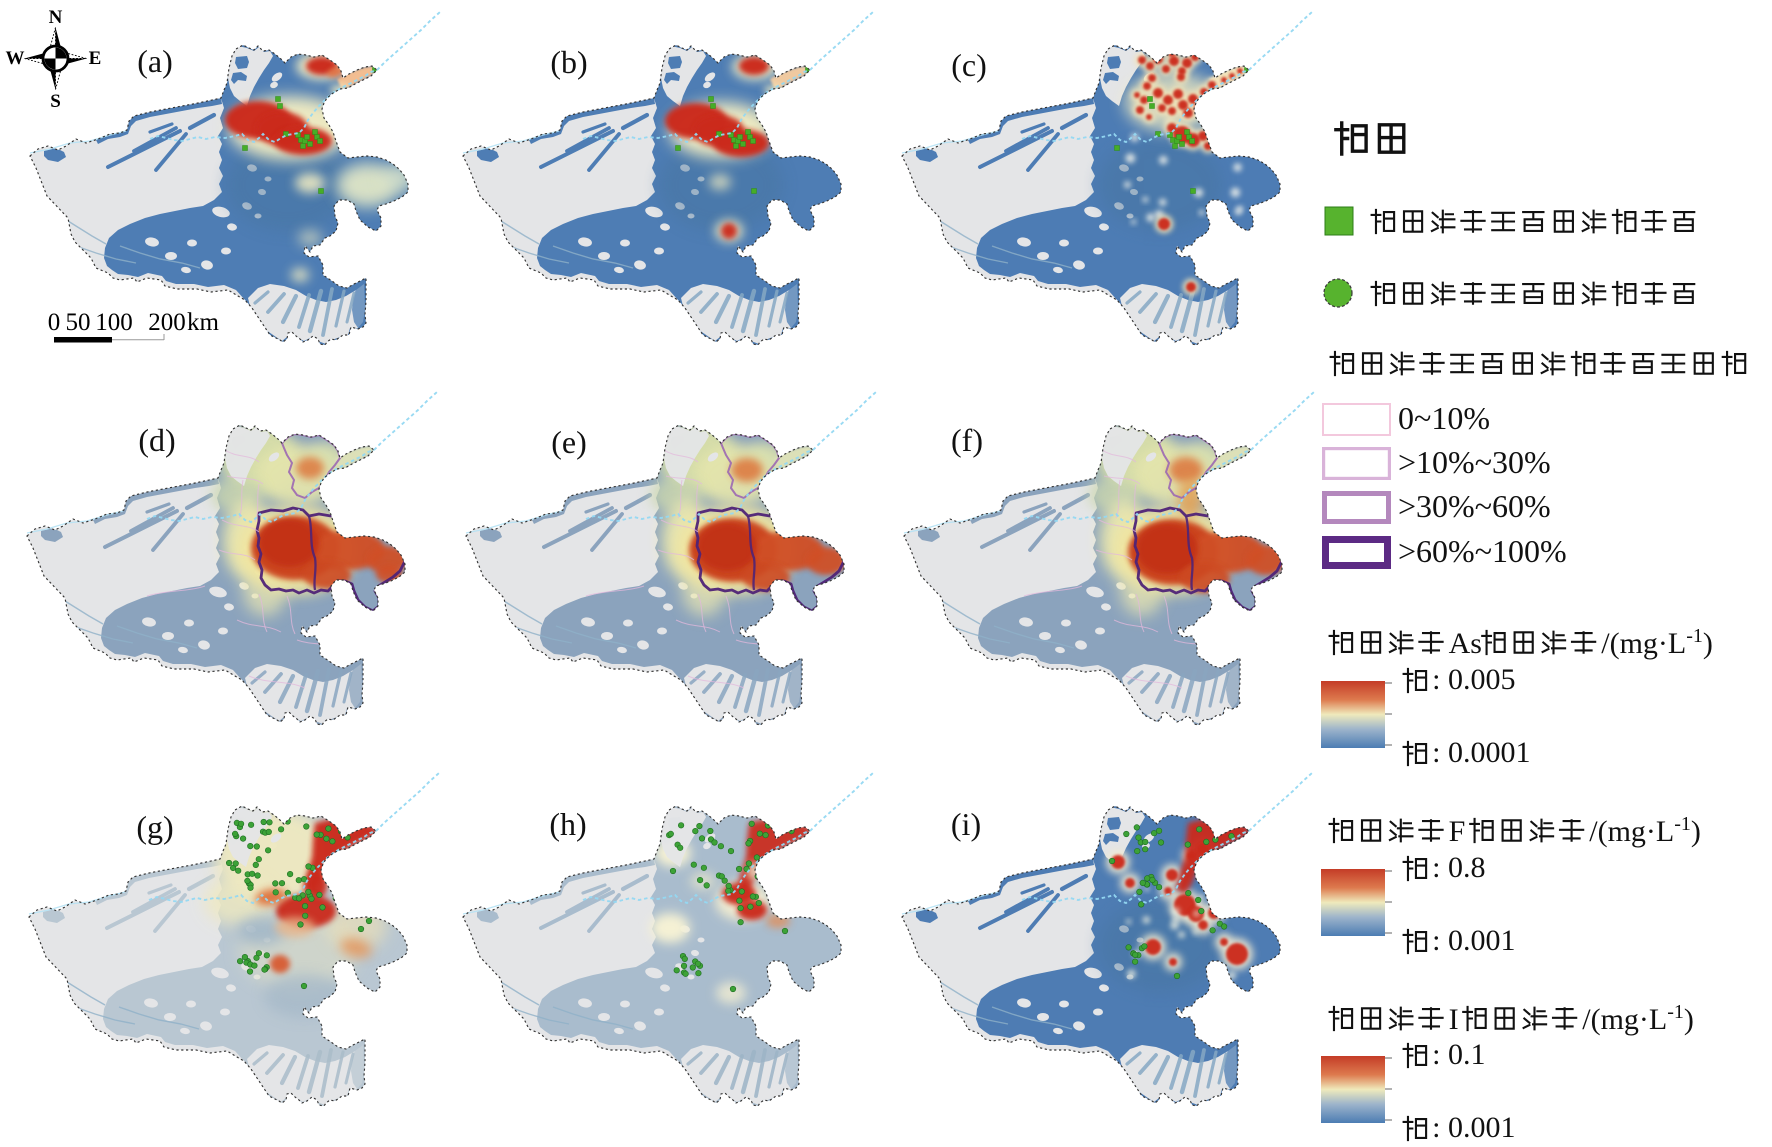  What do you see at coordinates (1458, 867) in the screenshot?
I see `svg-text:: 0.8: : 0.8` at bounding box center [1458, 867].